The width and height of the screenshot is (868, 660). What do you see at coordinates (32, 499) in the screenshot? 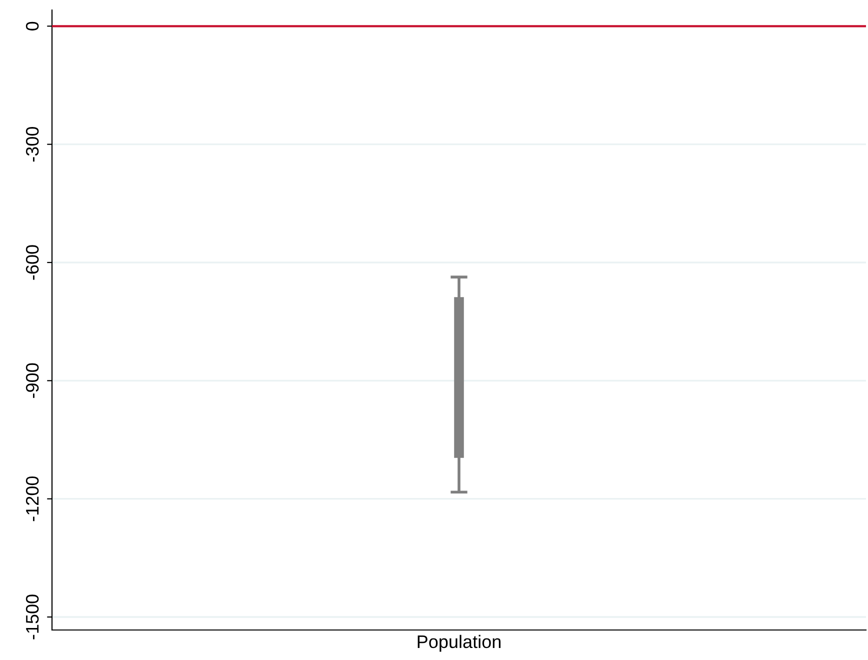
I see `y-tick-label: -1200` at bounding box center [32, 499].